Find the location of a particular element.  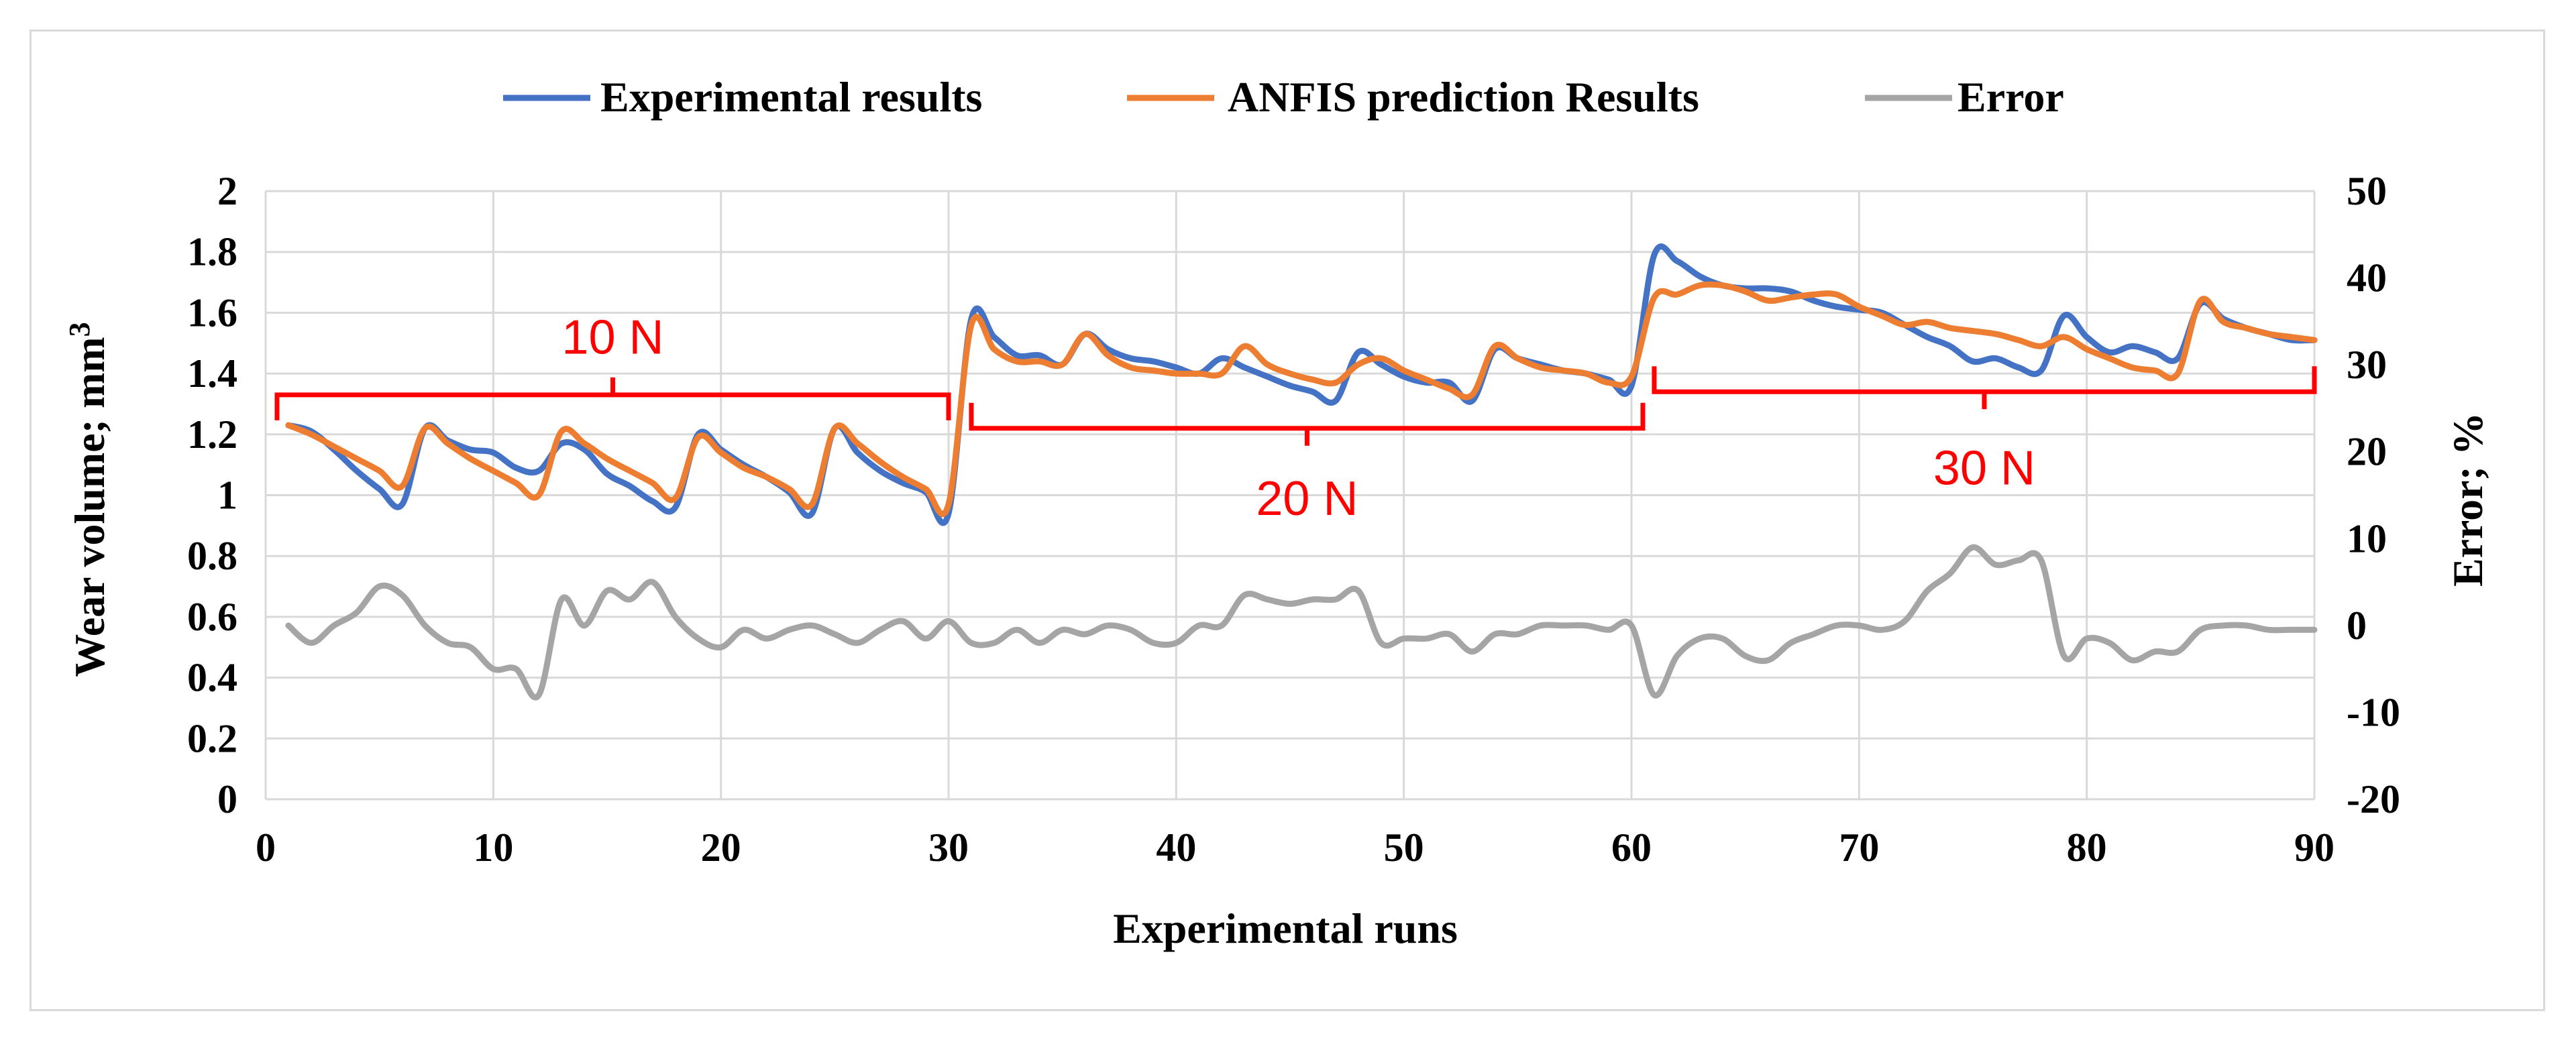

y-tick-label: 0.4 is located at coordinates (212, 678).